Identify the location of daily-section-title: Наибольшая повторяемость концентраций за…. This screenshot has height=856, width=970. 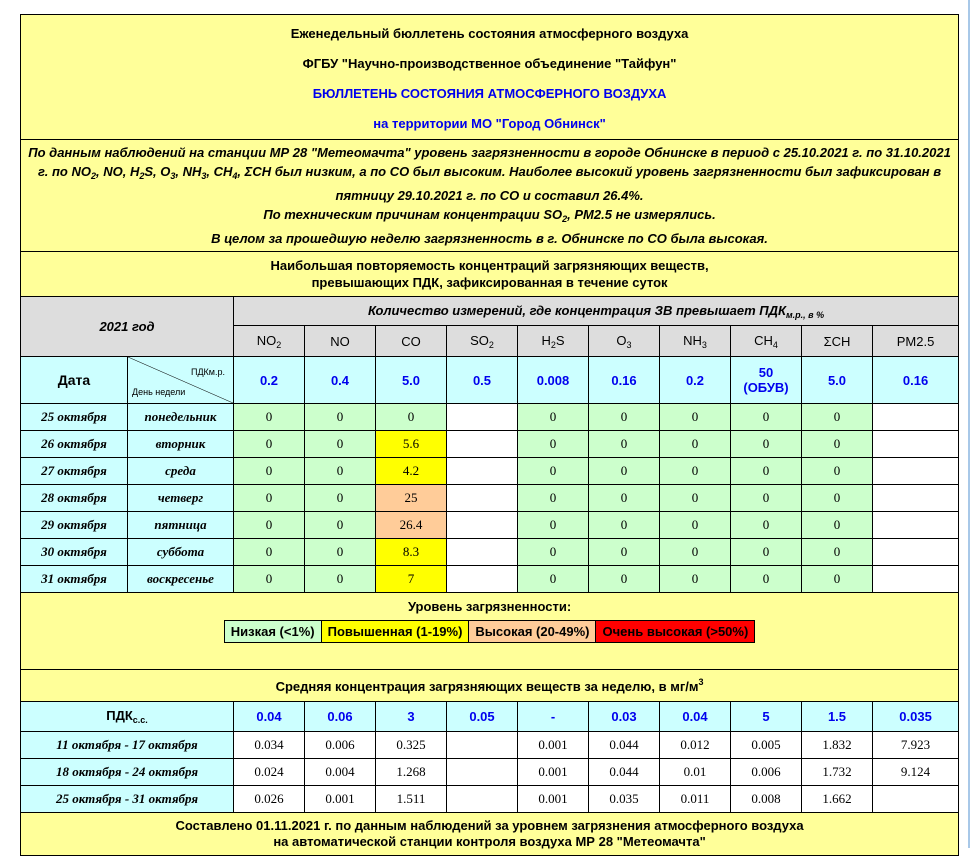
(489, 274).